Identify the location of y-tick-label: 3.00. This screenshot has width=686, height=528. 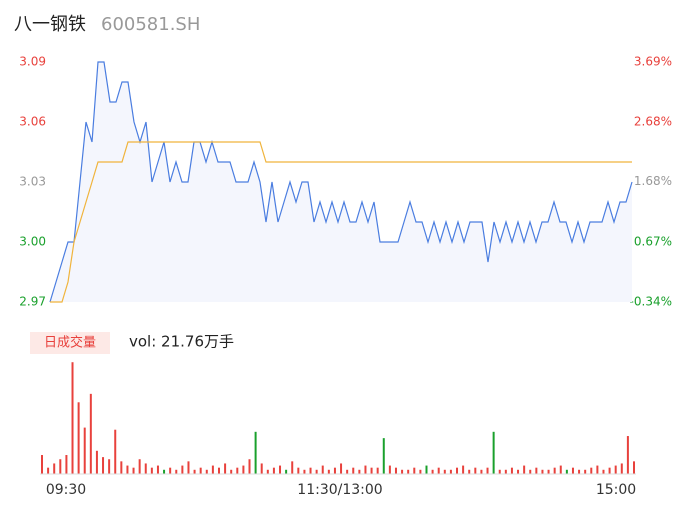
(32, 242).